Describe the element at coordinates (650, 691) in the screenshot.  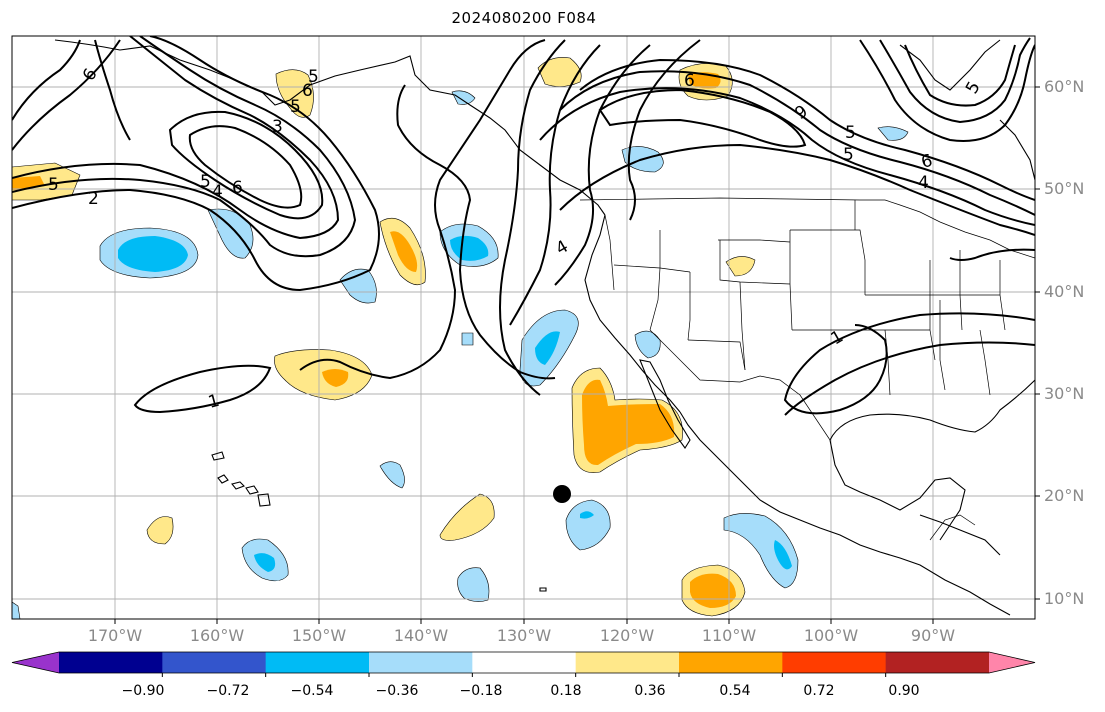
I see `colorbar-label: 0.36` at that location.